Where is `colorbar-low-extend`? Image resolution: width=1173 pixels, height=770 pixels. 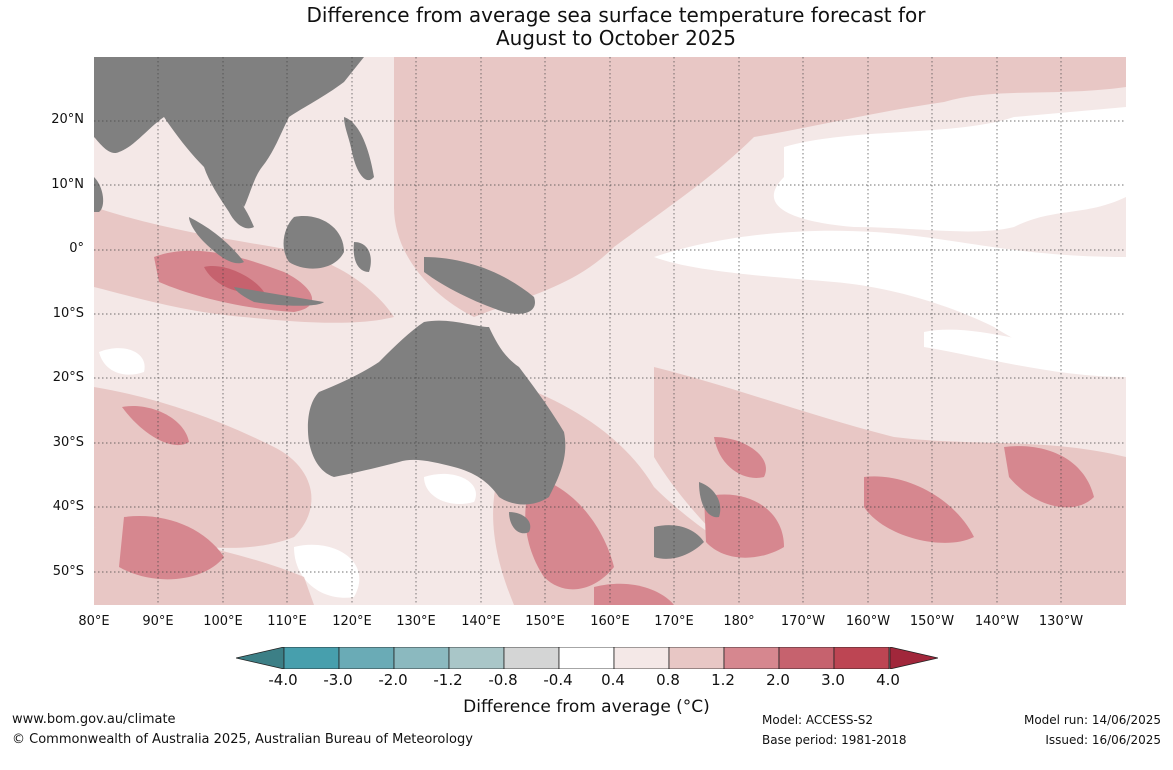
colorbar-low-extend is located at coordinates (260, 658).